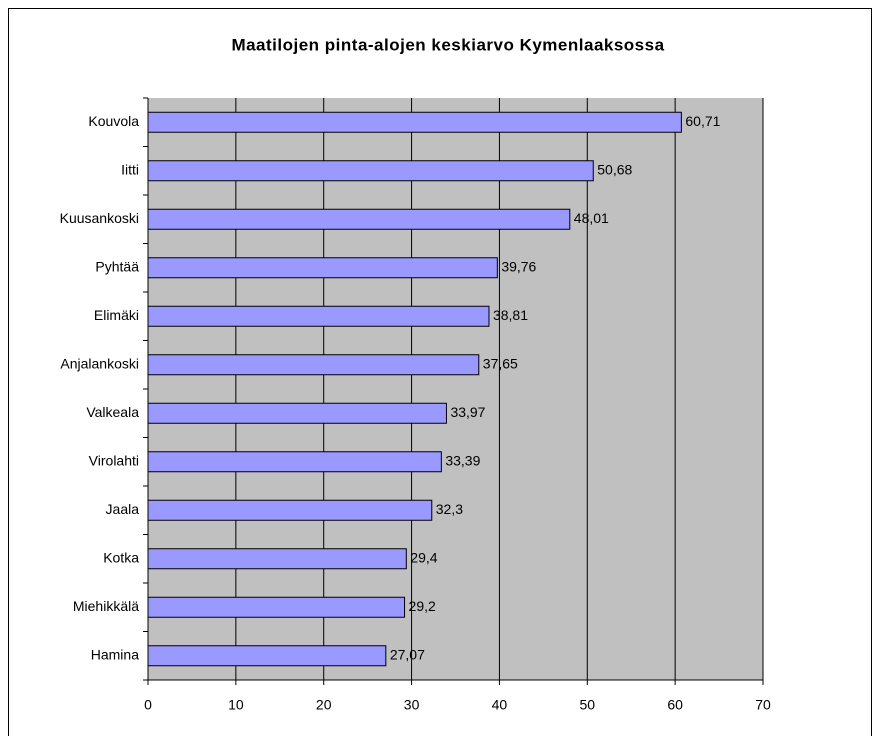 This screenshot has width=873, height=736. Describe the element at coordinates (99, 363) in the screenshot. I see `y-tick-label: Anjalankoski` at that location.